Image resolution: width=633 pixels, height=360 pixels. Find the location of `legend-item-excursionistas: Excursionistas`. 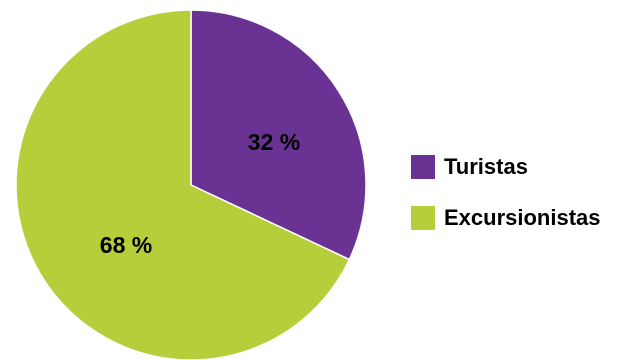

legend-item-excursionistas: Excursionistas is located at coordinates (506, 217).